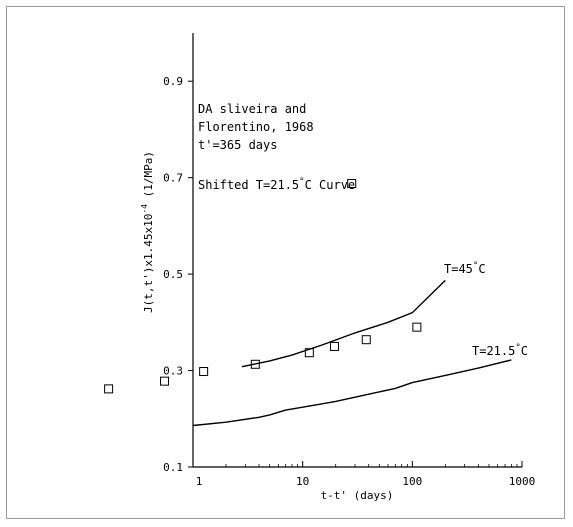  Describe the element at coordinates (364, 474) in the screenshot. I see `x-ticks: 1 10 100 1000` at that location.